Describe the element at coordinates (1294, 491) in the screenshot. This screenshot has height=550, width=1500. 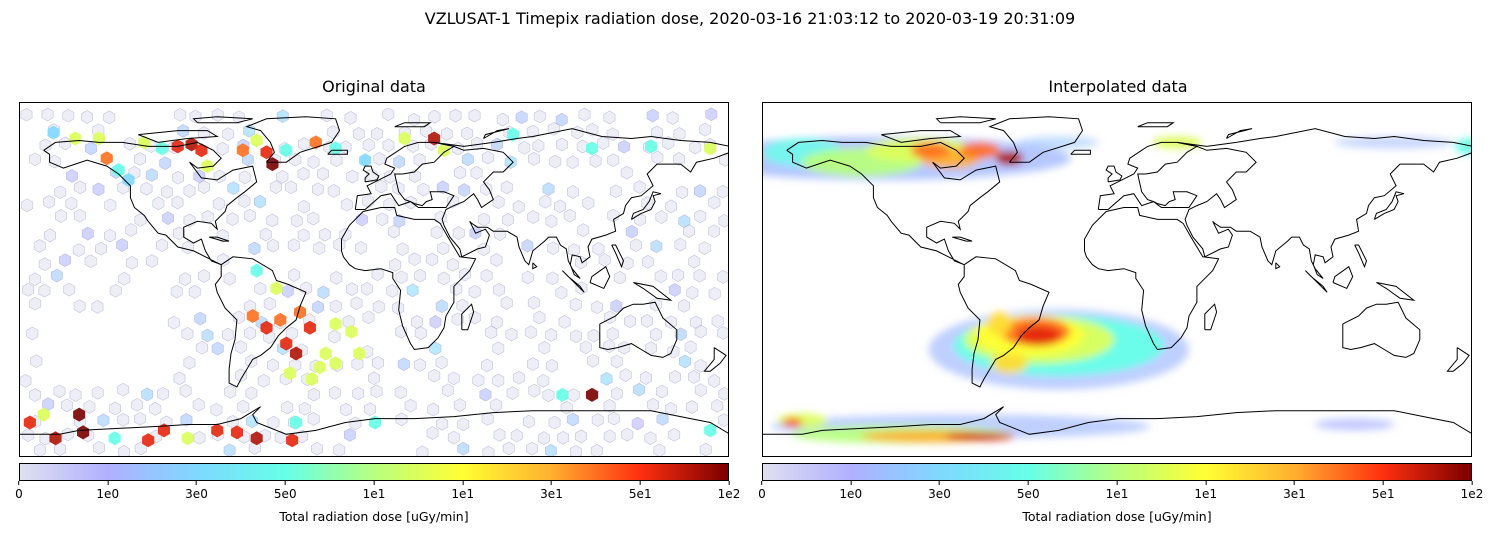
I see `colorbar-tick: 3e1` at that location.